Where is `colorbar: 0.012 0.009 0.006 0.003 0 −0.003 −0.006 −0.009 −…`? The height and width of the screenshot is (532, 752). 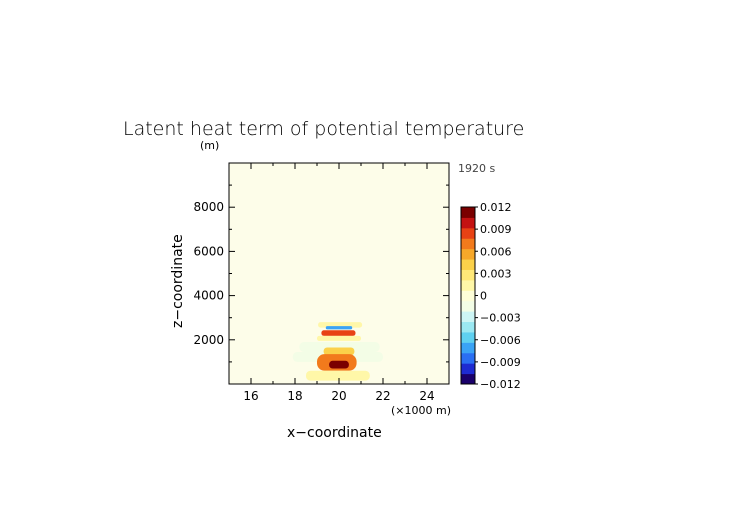
colorbar: 0.012 0.009 0.006 0.003 0 −0.003 −0.006 −0.009 −… is located at coordinates (490, 296).